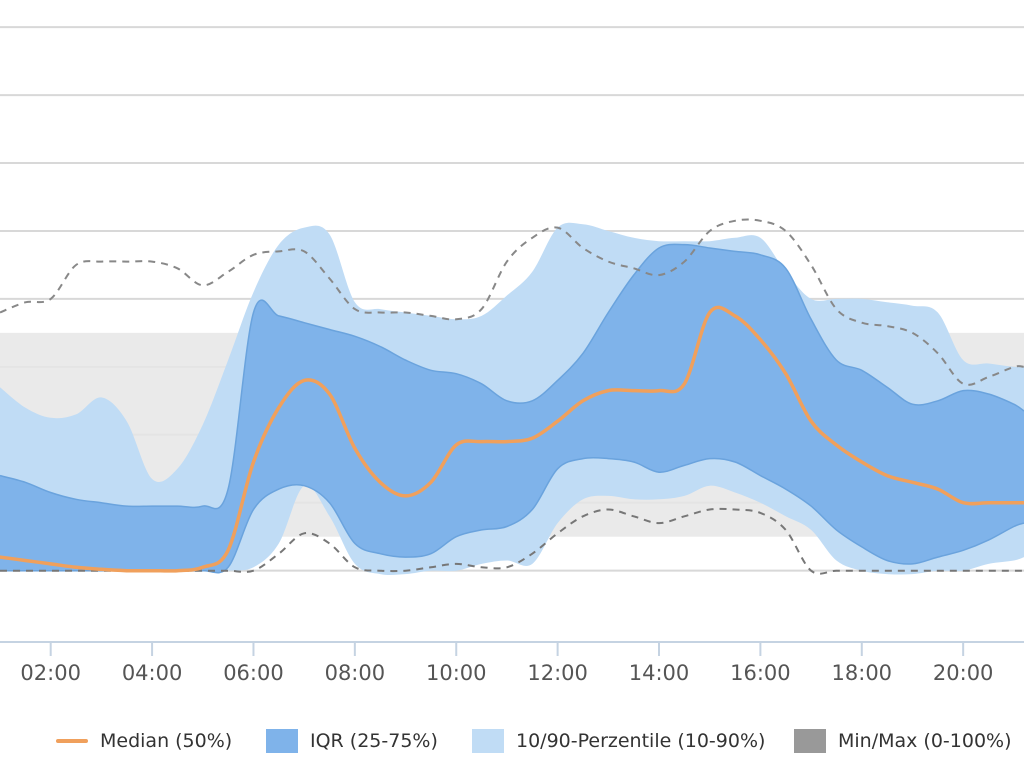  I want to click on x-tick-label-2: 02:00, so click(50, 673).